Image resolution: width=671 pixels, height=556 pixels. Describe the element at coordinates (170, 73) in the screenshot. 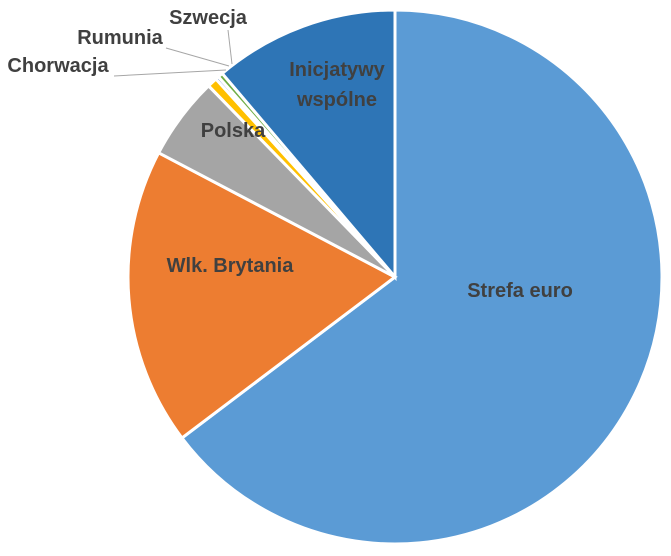

I see `leader-line-chorwacja` at that location.